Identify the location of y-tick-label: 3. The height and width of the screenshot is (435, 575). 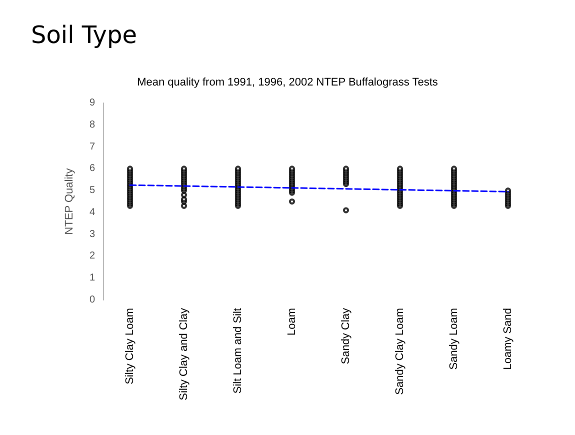
(92, 234).